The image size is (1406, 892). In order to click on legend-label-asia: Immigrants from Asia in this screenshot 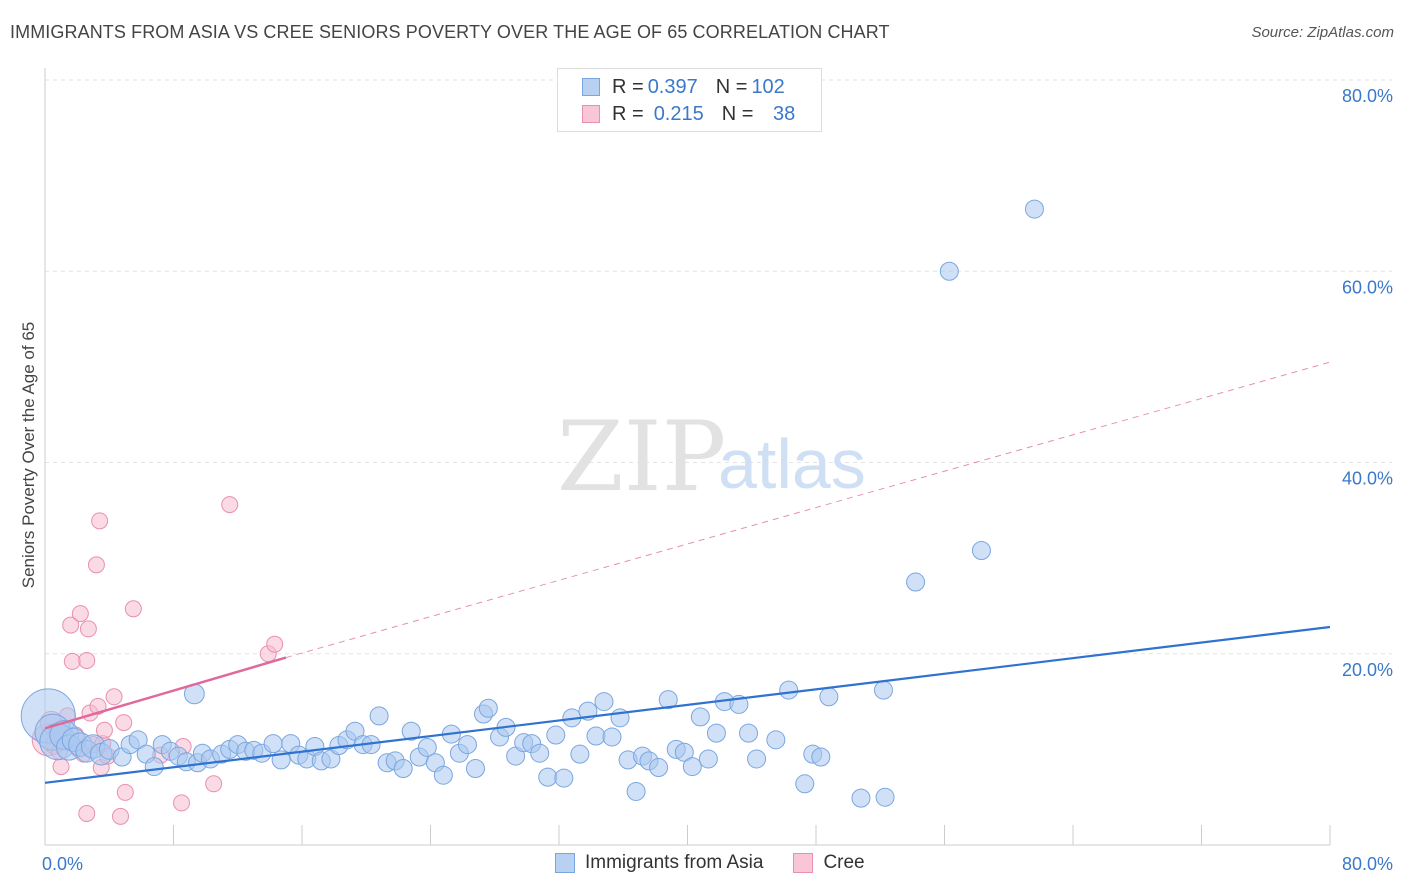, I will do `click(674, 862)`.